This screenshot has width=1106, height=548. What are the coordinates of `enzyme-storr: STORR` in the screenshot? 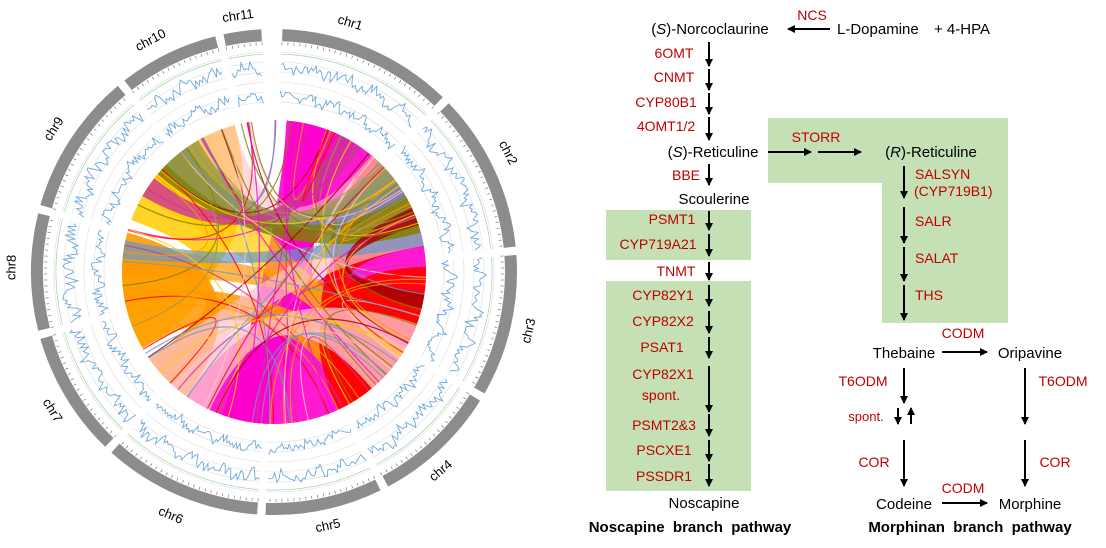 It's located at (816, 137).